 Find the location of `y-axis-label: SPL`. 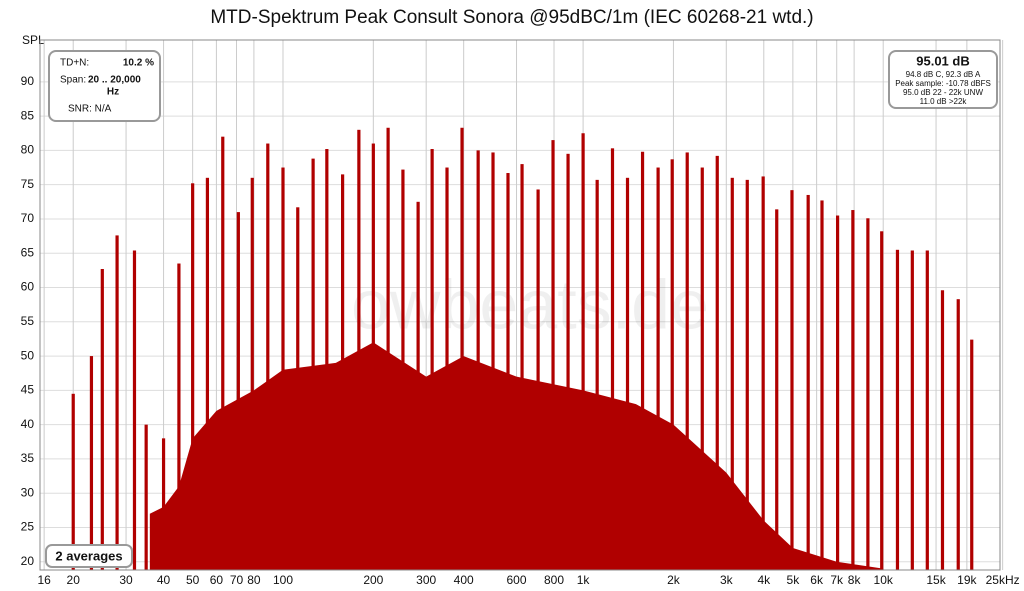

y-axis-label: SPL is located at coordinates (33, 40).